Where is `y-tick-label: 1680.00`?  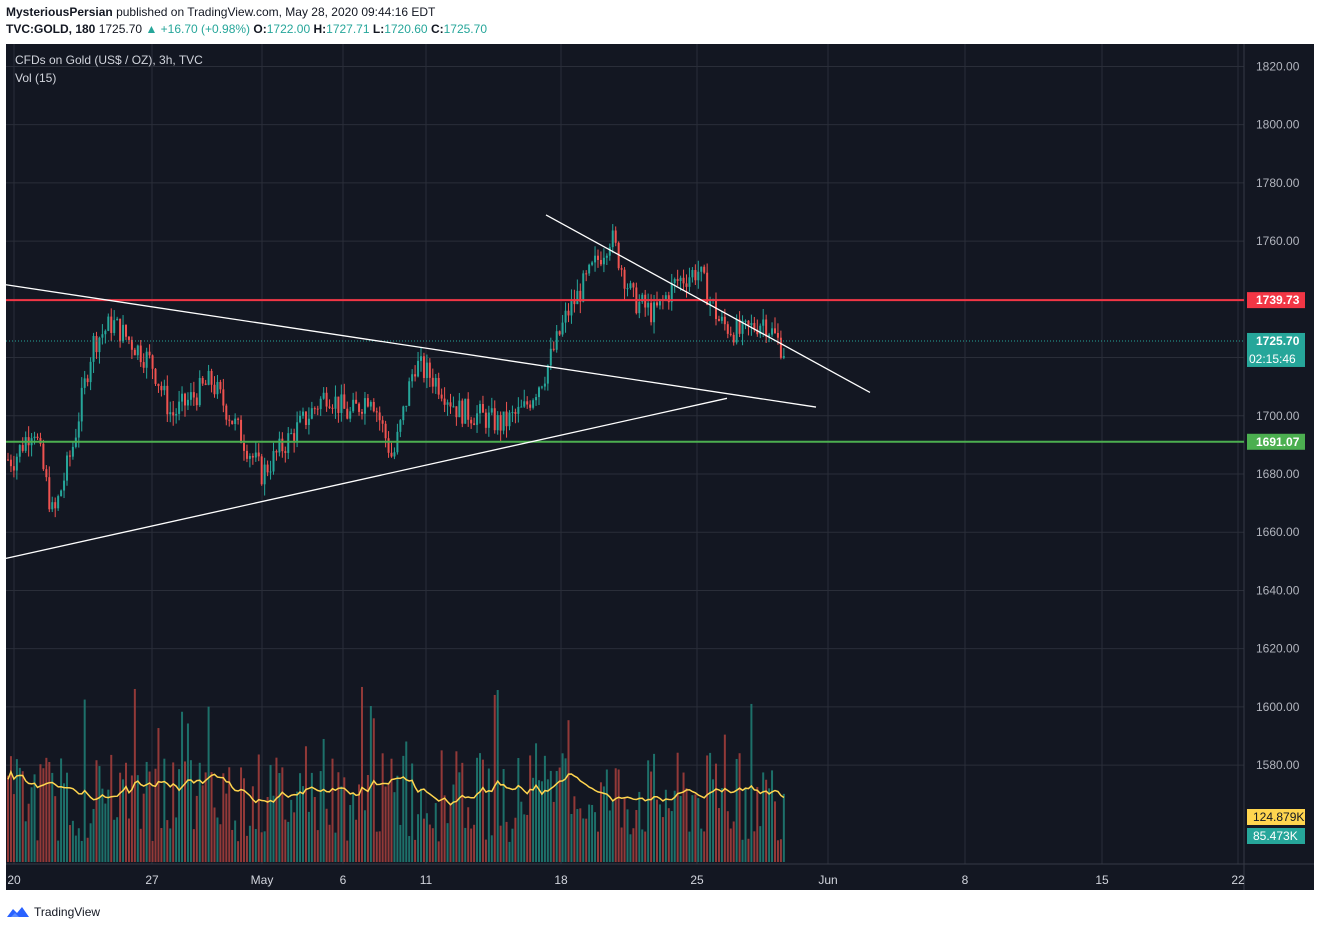
y-tick-label: 1680.00 is located at coordinates (1278, 474).